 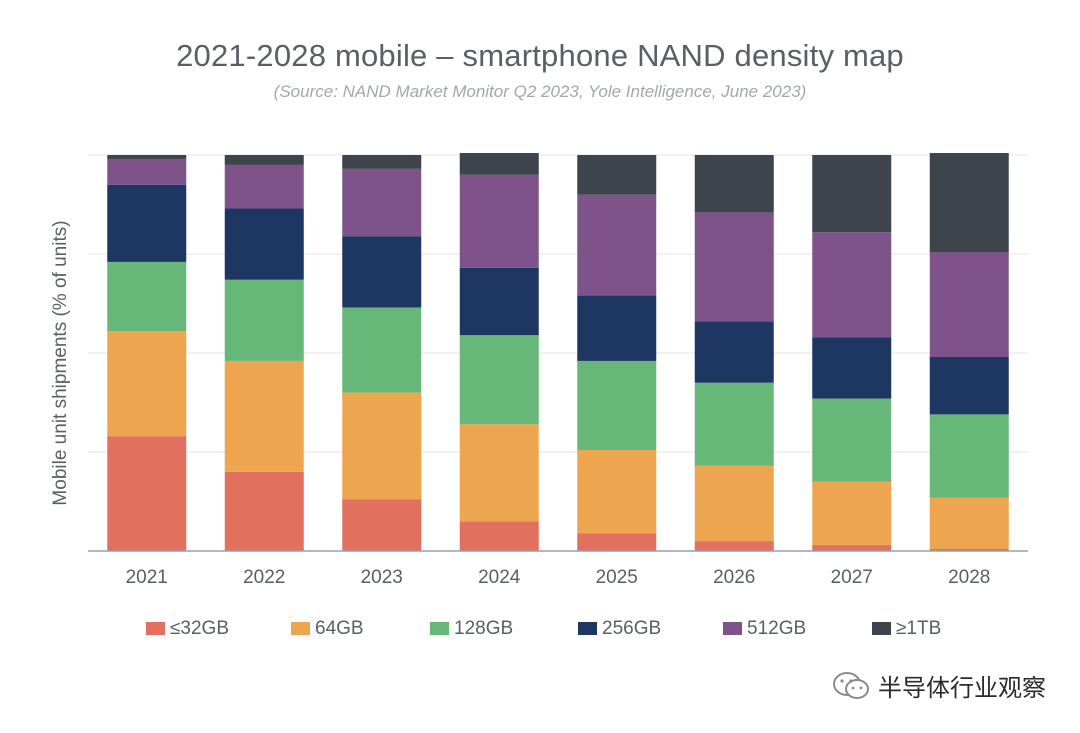 I want to click on legend-label: 512GB, so click(x=776, y=628).